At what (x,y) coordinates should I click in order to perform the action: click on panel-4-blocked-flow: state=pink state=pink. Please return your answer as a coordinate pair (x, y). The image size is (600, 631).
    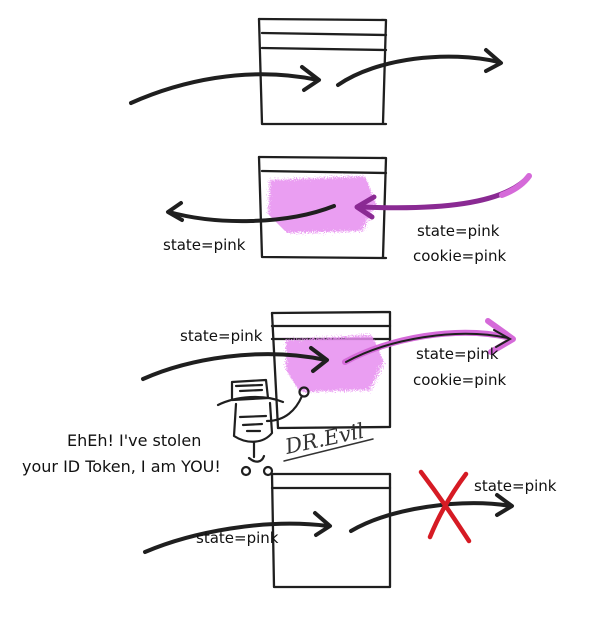
    Looking at the image, I should click on (350, 529).